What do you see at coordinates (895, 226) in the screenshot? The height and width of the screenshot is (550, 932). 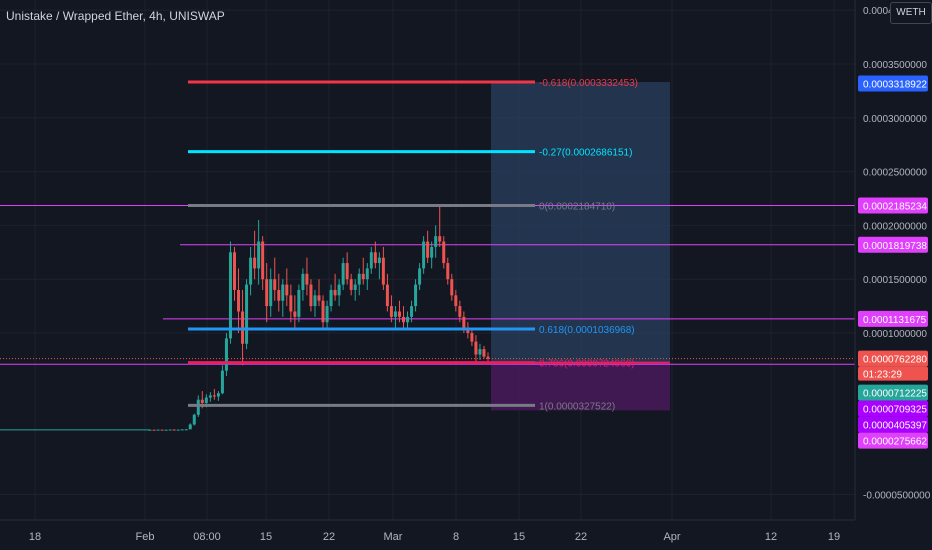 I see `price-tick-label: 0.0002000000` at bounding box center [895, 226].